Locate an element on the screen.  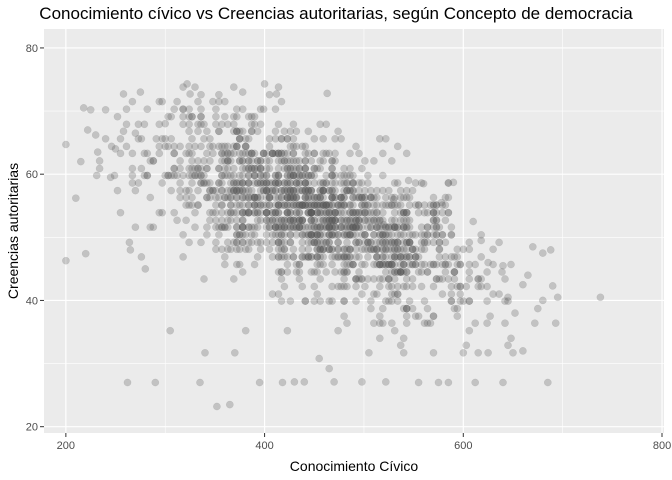
x-axis-title: Conocimiento Cívico is located at coordinates (354, 466).